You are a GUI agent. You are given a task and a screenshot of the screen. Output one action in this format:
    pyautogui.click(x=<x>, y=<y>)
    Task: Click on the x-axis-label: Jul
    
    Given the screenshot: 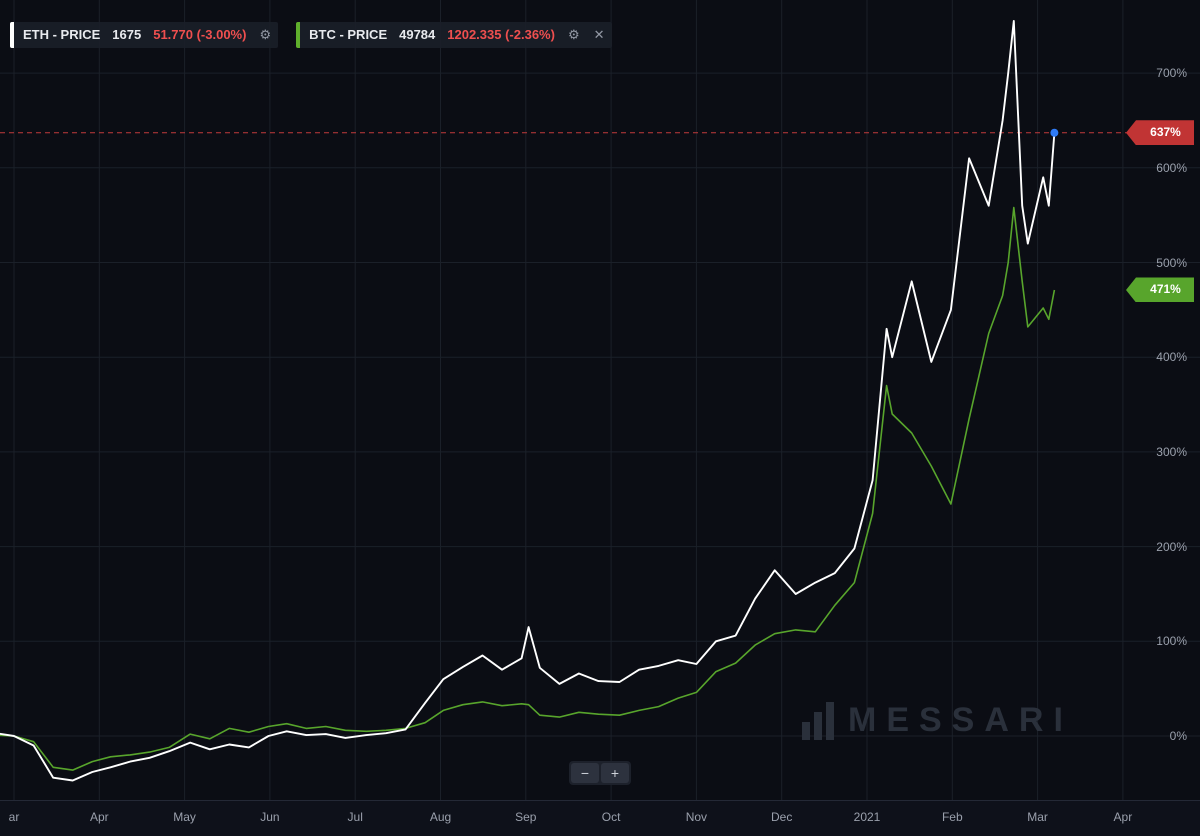 What is the action you would take?
    pyautogui.click(x=355, y=817)
    